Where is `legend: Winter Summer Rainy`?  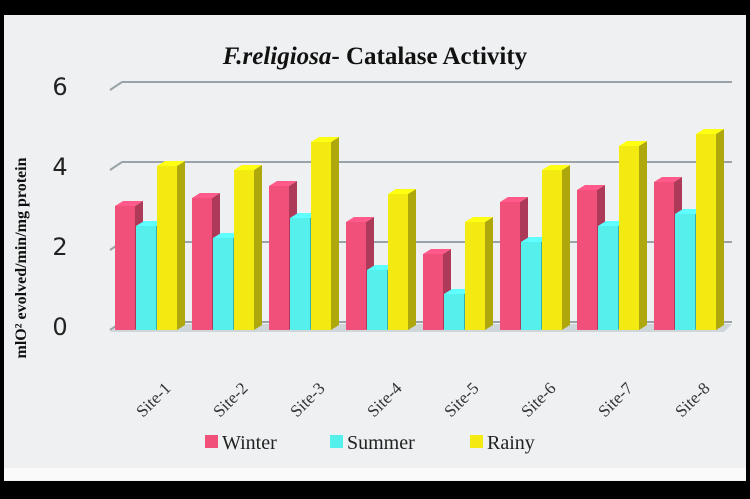
legend: Winter Summer Rainy is located at coordinates (370, 443).